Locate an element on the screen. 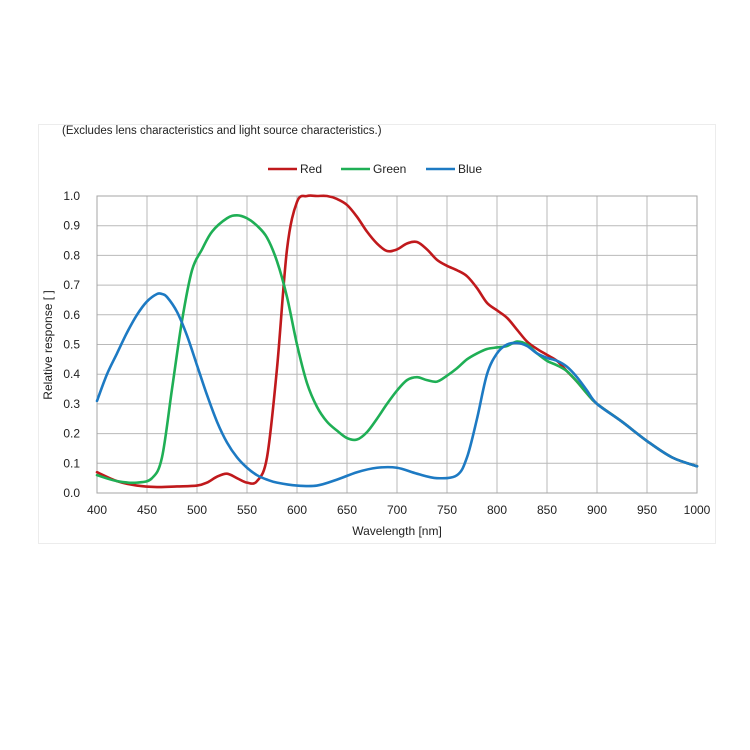 This screenshot has width=750, height=750. y-tick-label: 0.1 is located at coordinates (71, 463).